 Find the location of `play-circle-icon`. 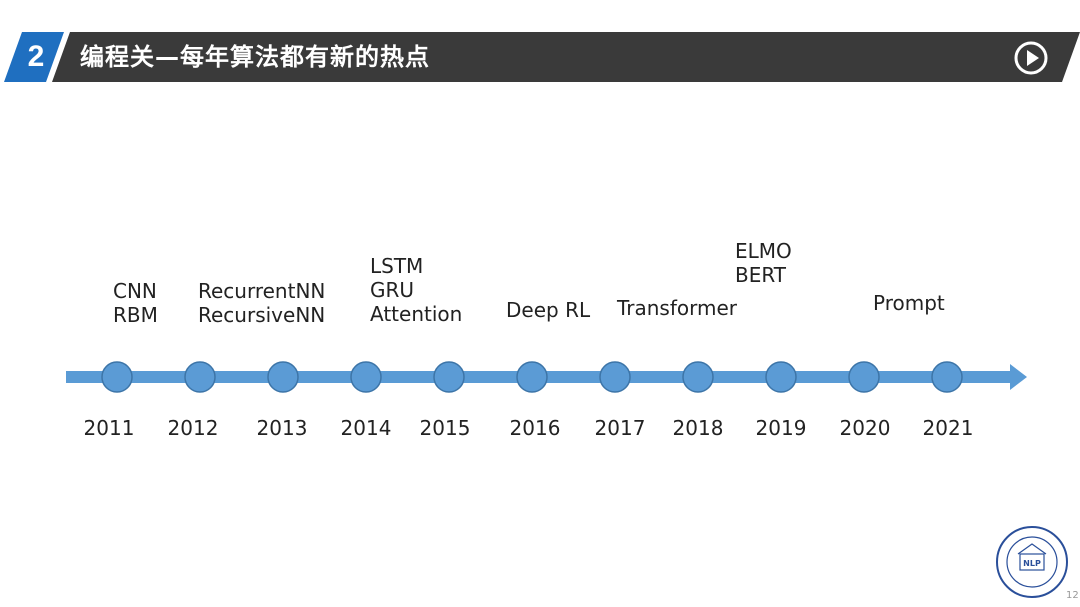

play-circle-icon is located at coordinates (1031, 58).